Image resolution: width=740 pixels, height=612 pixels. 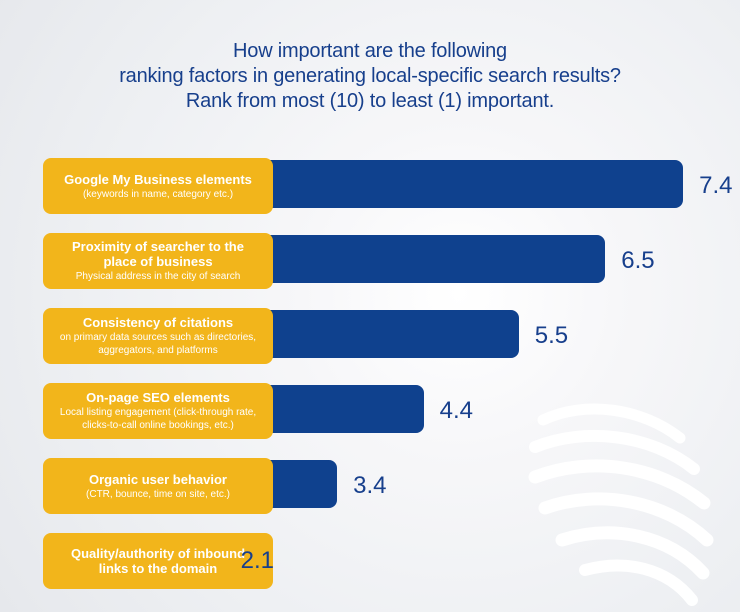 I want to click on chart-title-line-1: How important are the following, so click(x=370, y=51).